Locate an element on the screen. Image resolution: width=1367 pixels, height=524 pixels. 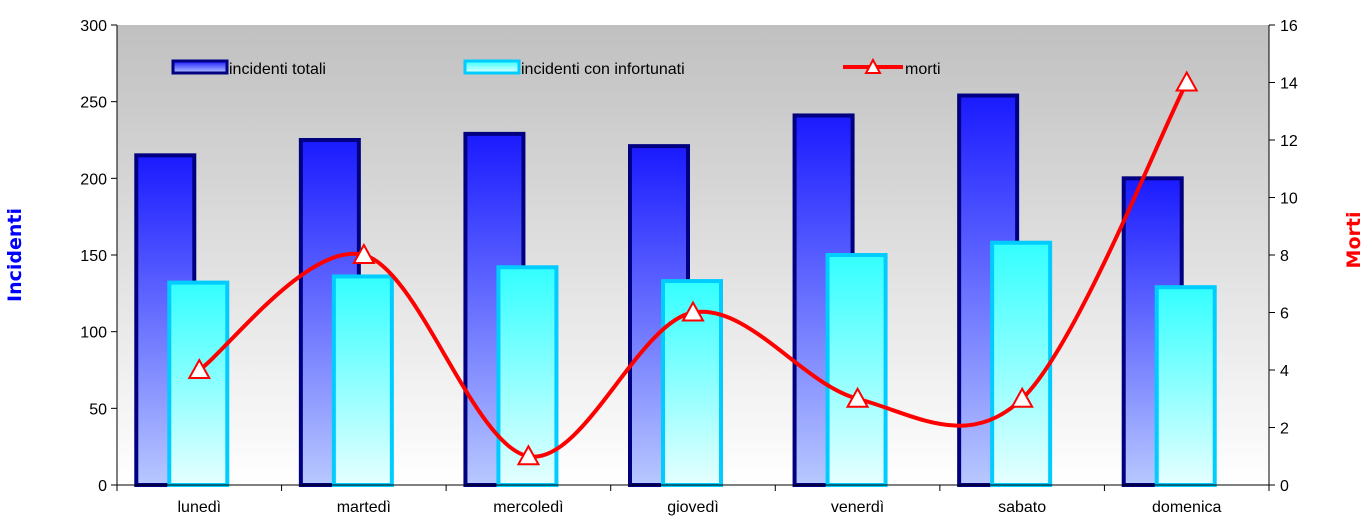
marker-morti-domenica is located at coordinates (1187, 81).